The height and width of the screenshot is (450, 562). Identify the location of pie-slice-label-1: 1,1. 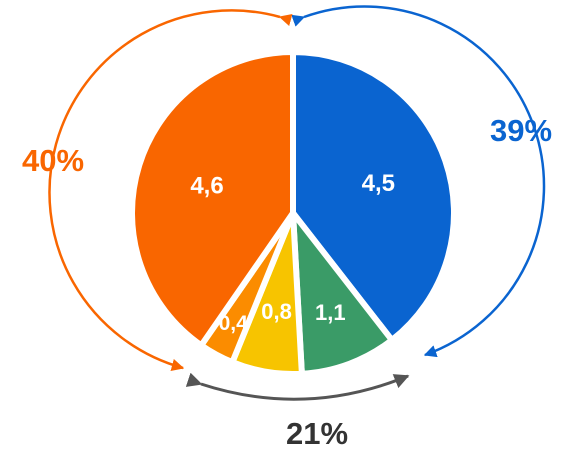
(330, 312).